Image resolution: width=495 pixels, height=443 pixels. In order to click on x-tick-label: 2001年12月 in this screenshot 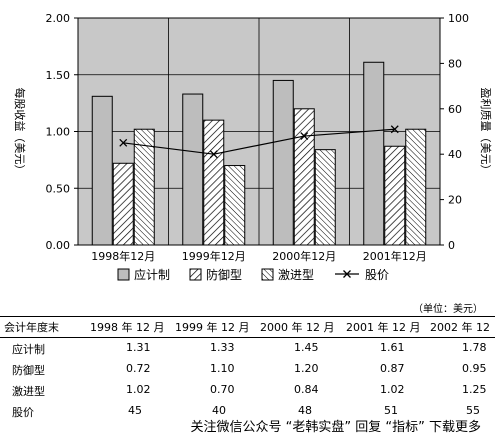, I will do `click(395, 256)`.